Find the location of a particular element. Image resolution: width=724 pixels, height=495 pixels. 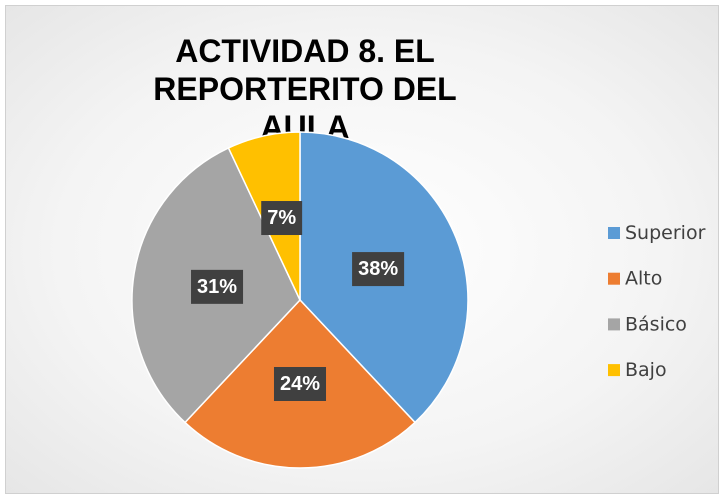

legend-label: Alto is located at coordinates (643, 279).